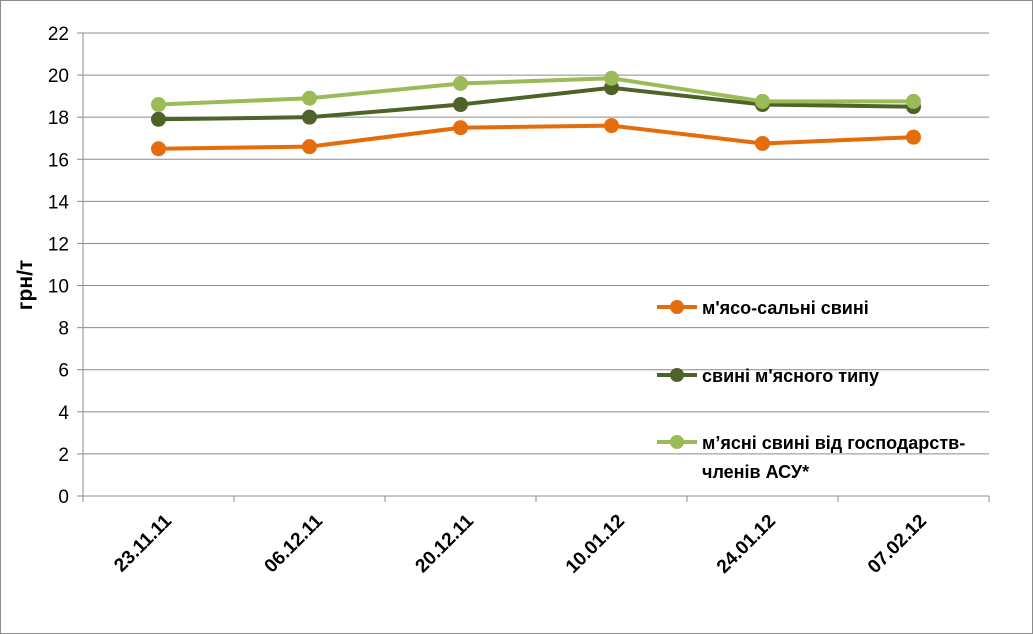 This screenshot has width=1033, height=634. What do you see at coordinates (294, 543) in the screenshot?
I see `x-tick-label: 06.12.11` at bounding box center [294, 543].